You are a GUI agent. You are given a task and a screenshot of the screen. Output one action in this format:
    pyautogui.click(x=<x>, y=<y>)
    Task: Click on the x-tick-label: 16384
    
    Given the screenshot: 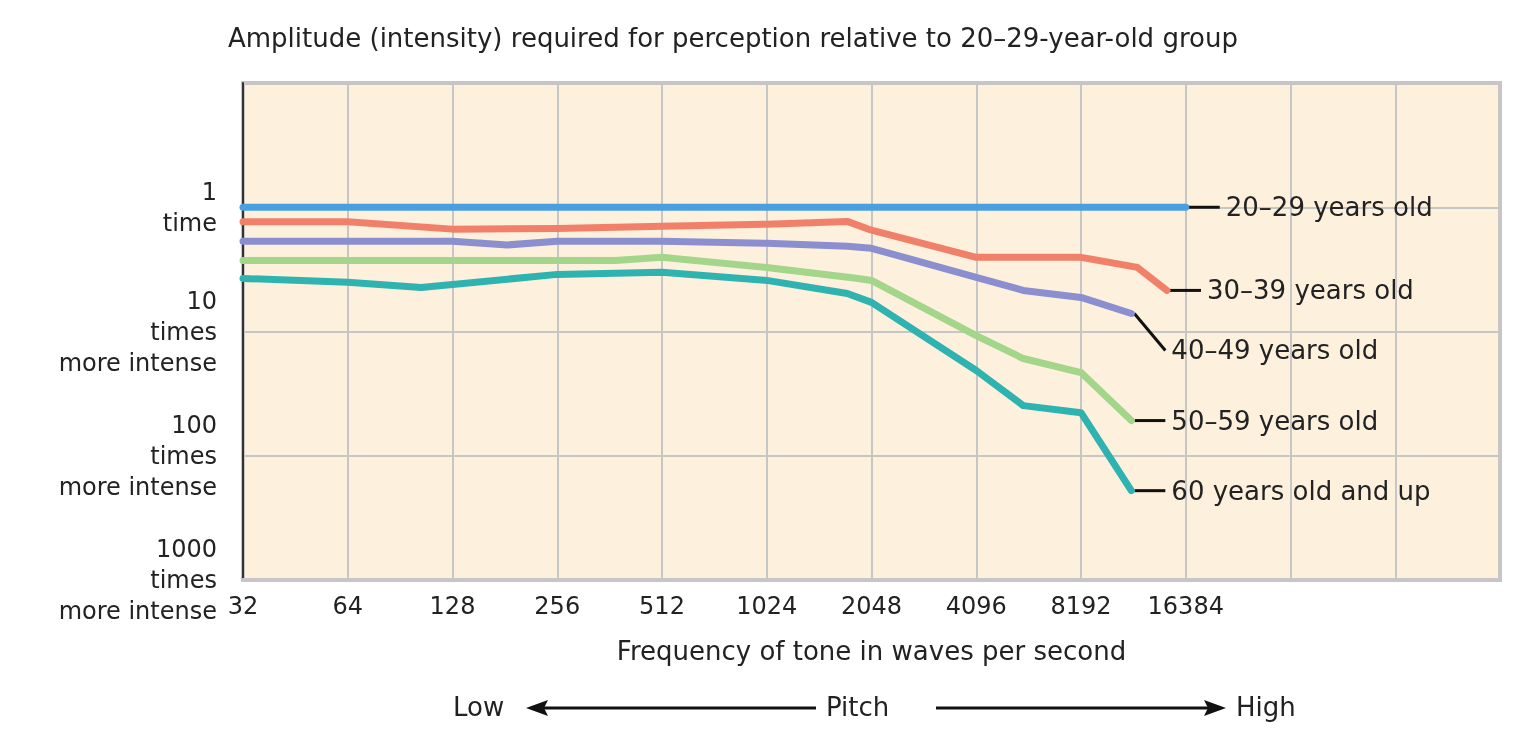 What is the action you would take?
    pyautogui.click(x=1185, y=606)
    